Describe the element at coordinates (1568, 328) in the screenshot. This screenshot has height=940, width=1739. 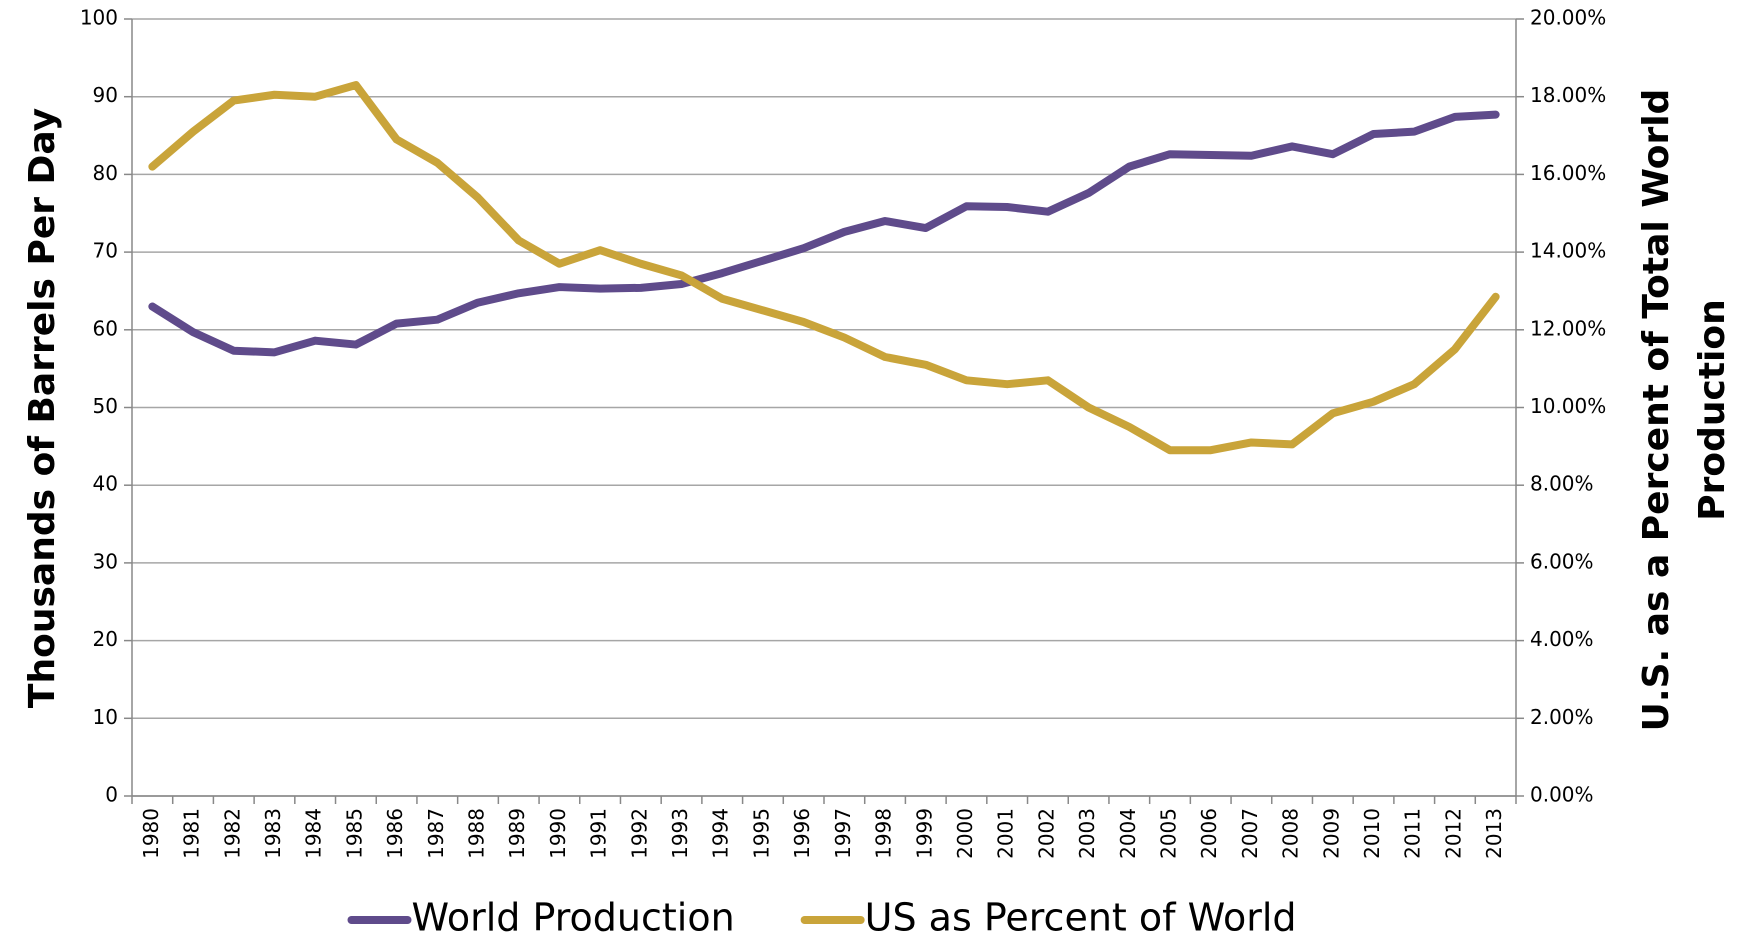
I see `y2-tick-label: 12.00%` at that location.